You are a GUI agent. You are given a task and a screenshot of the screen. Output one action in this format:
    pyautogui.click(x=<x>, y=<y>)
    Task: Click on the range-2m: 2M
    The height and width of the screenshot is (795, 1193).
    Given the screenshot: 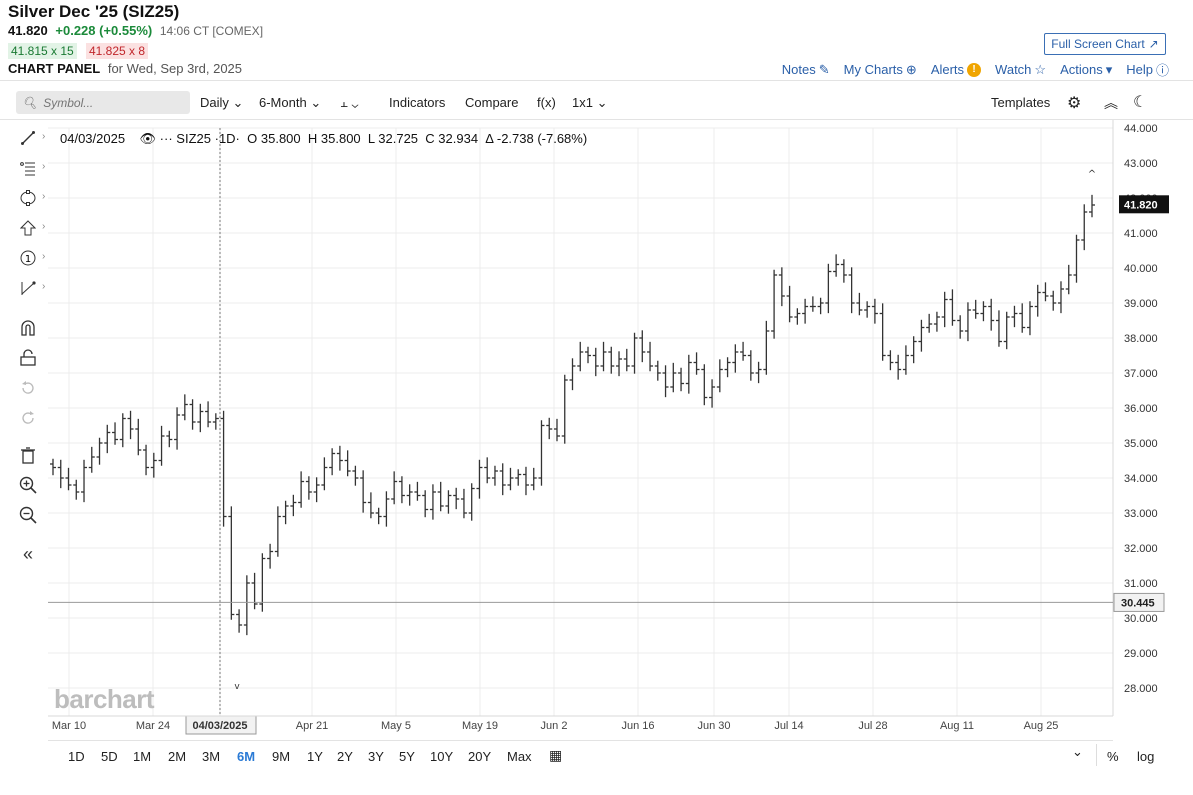 What is the action you would take?
    pyautogui.click(x=177, y=756)
    